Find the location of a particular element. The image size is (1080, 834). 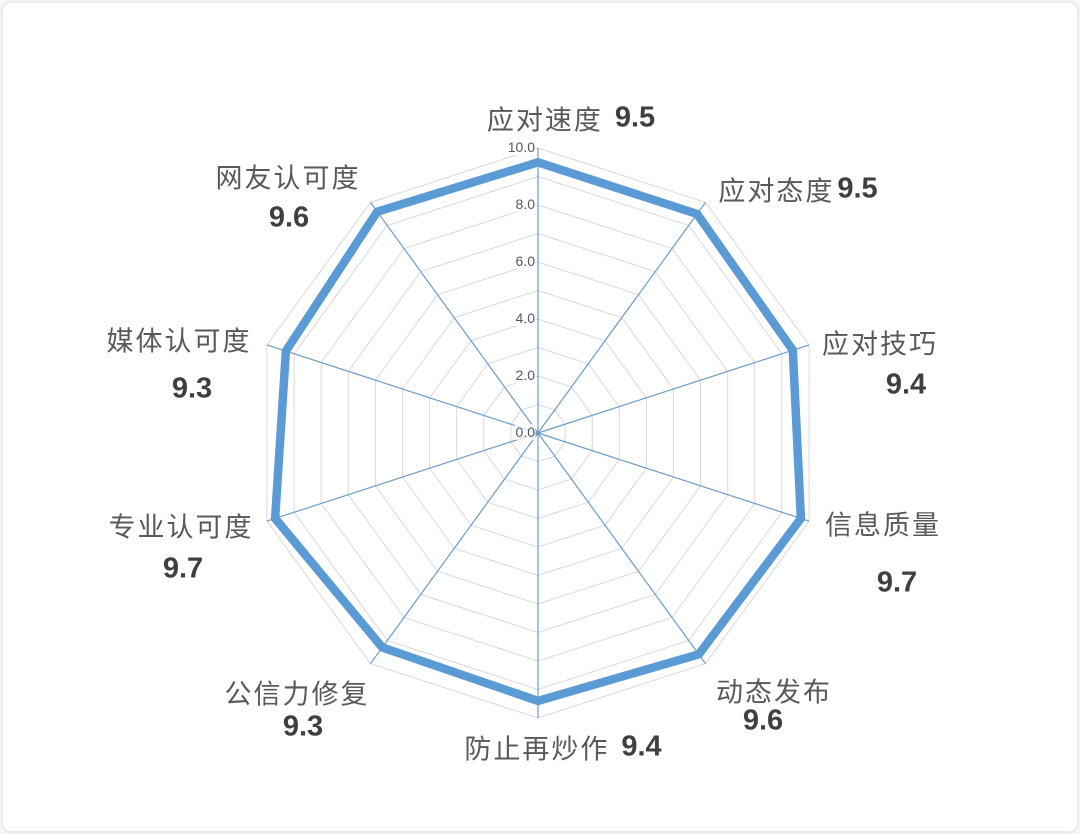

category-label: 防止再炒作 is located at coordinates (537, 749).